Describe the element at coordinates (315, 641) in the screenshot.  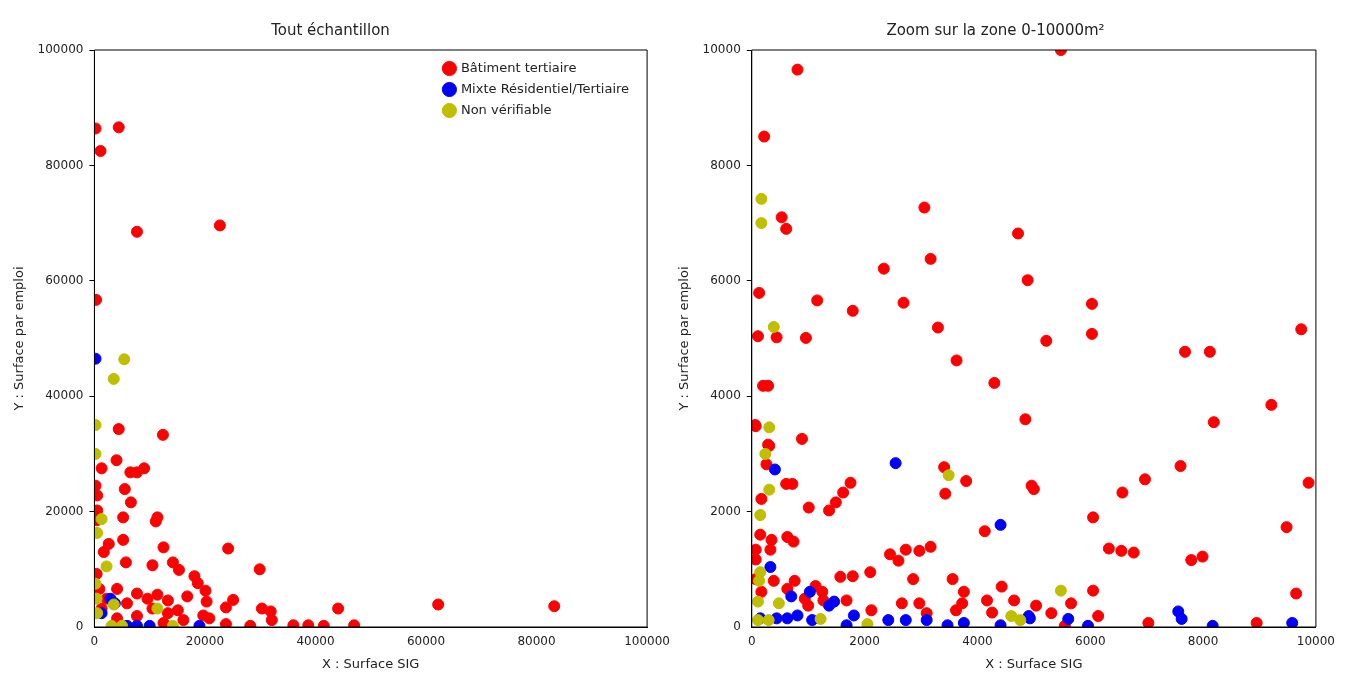
I see `x-tick-label: 40000` at that location.